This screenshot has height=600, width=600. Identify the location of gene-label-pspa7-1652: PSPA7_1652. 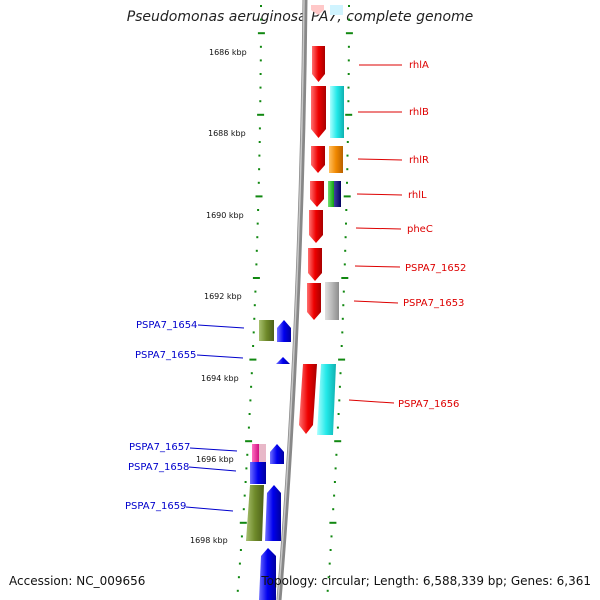
(435, 268).